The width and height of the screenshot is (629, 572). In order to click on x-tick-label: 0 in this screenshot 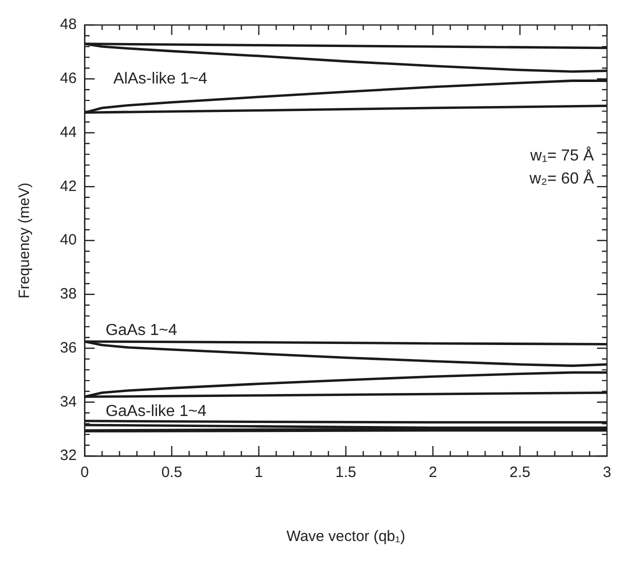, I will do `click(84, 473)`.